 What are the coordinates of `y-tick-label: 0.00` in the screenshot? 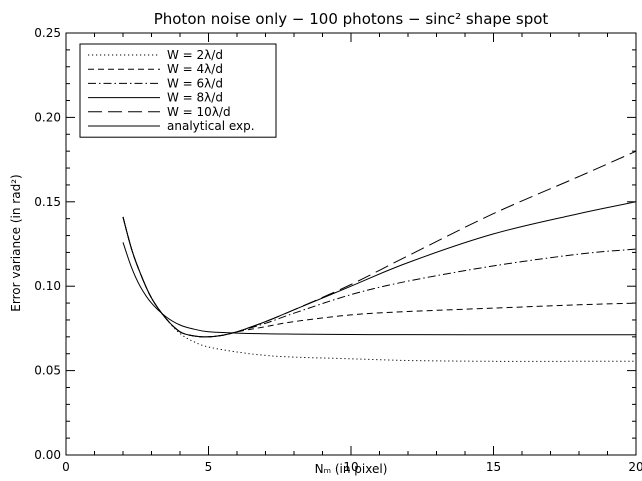 It's located at (47, 455).